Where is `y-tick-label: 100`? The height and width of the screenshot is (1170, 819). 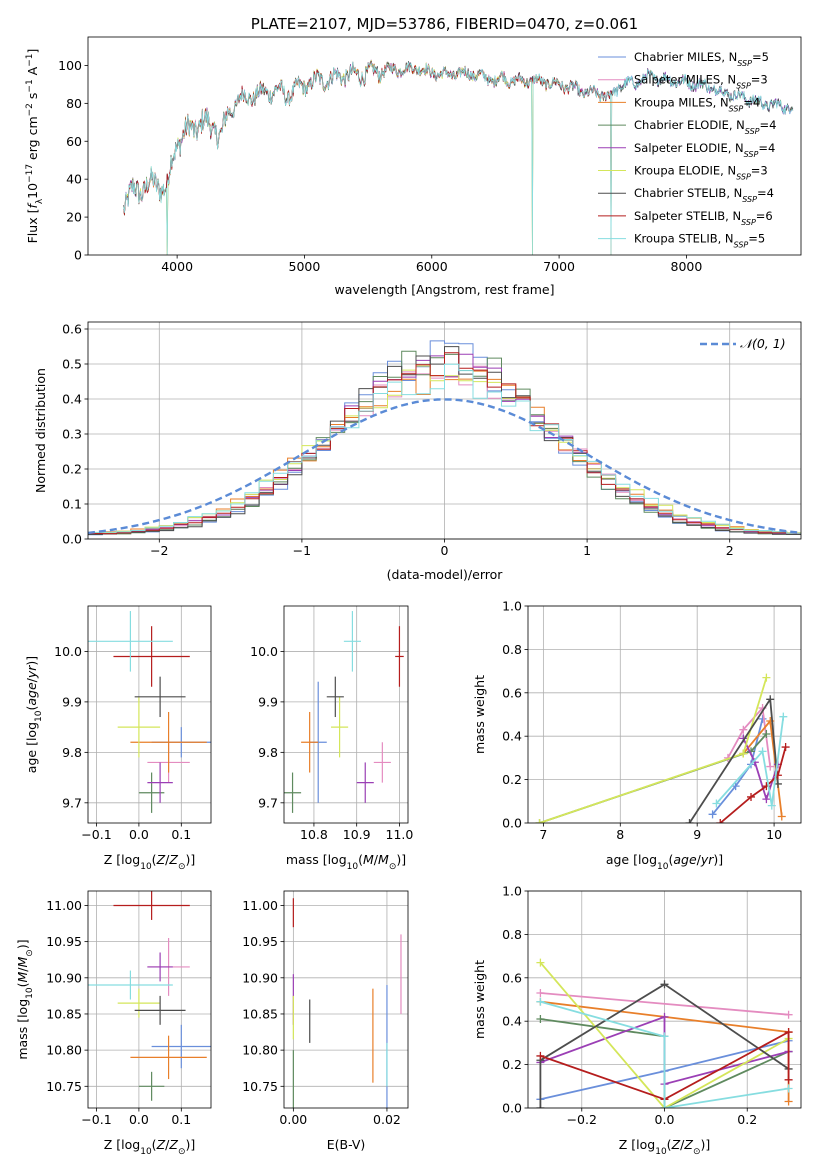
y-tick-label: 100 is located at coordinates (70, 65).